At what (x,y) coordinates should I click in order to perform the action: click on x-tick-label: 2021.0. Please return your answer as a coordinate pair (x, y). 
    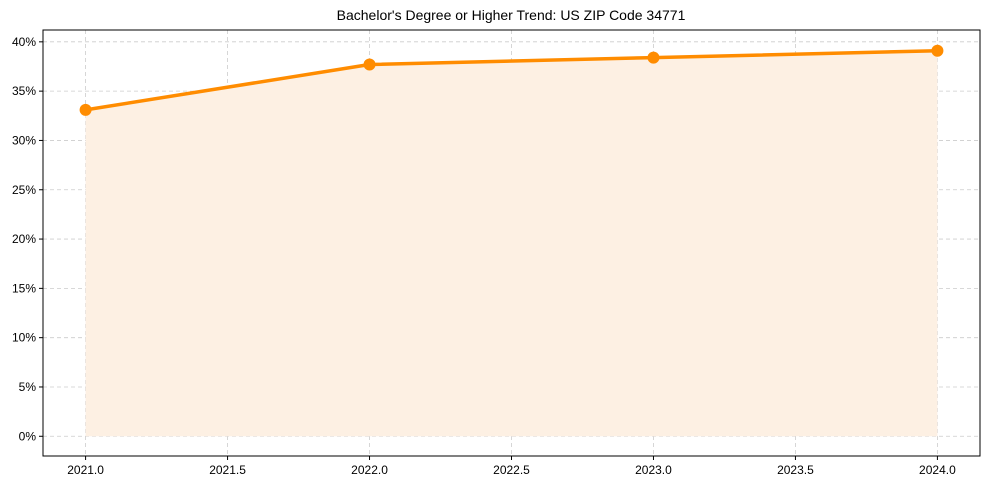
    Looking at the image, I should click on (85, 470).